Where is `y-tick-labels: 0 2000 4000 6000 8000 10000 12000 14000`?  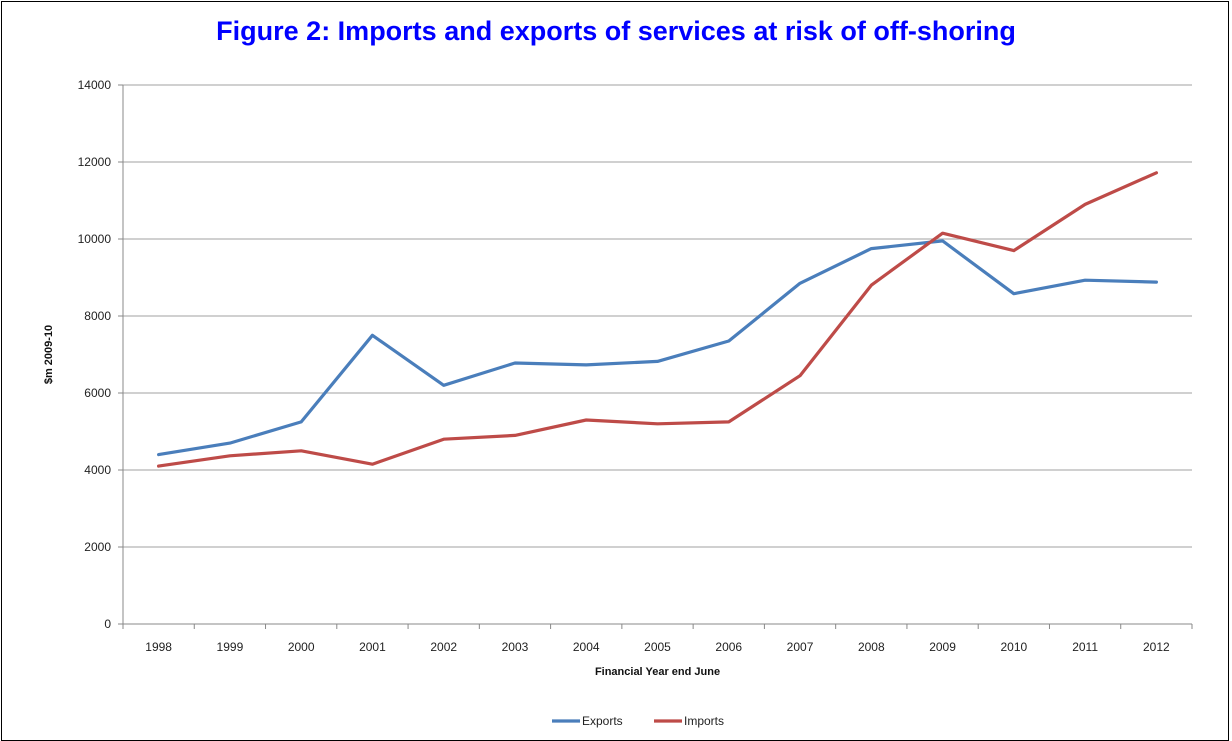 y-tick-labels: 0 2000 4000 6000 8000 10000 12000 14000 is located at coordinates (95, 354).